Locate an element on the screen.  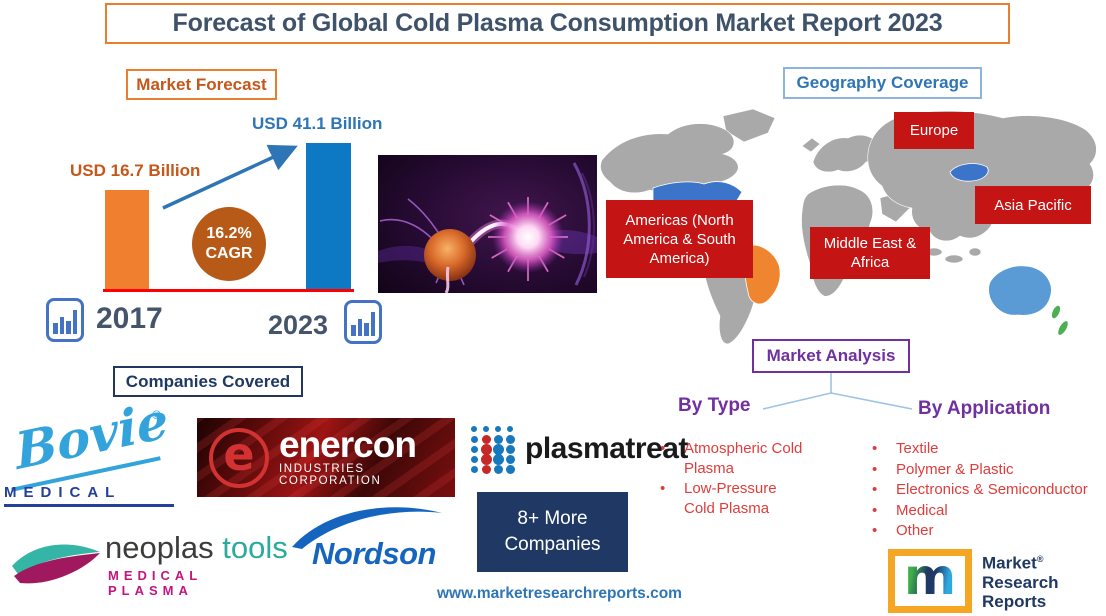
nordson-logo: Nordson is located at coordinates (376, 541).